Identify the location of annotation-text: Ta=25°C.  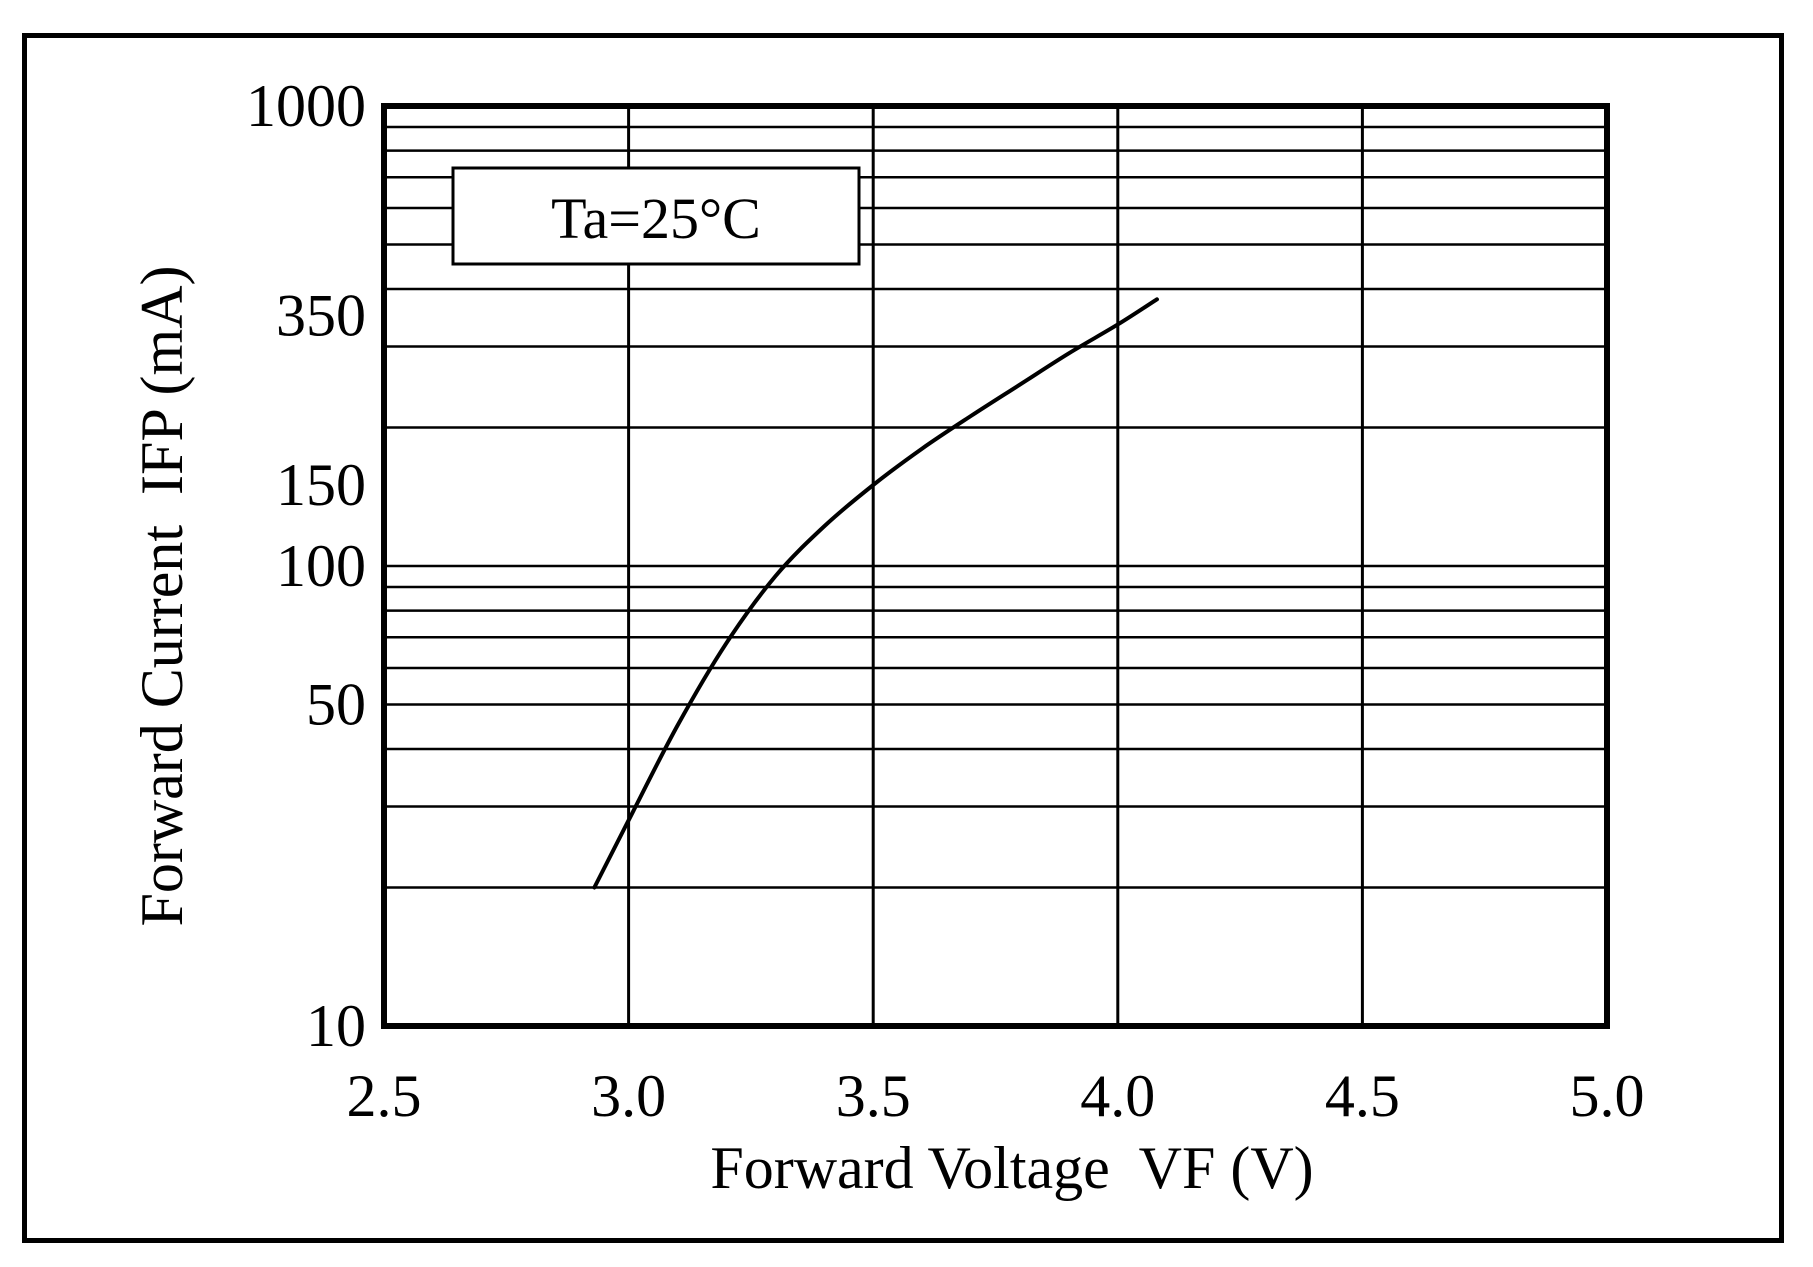
(656, 218).